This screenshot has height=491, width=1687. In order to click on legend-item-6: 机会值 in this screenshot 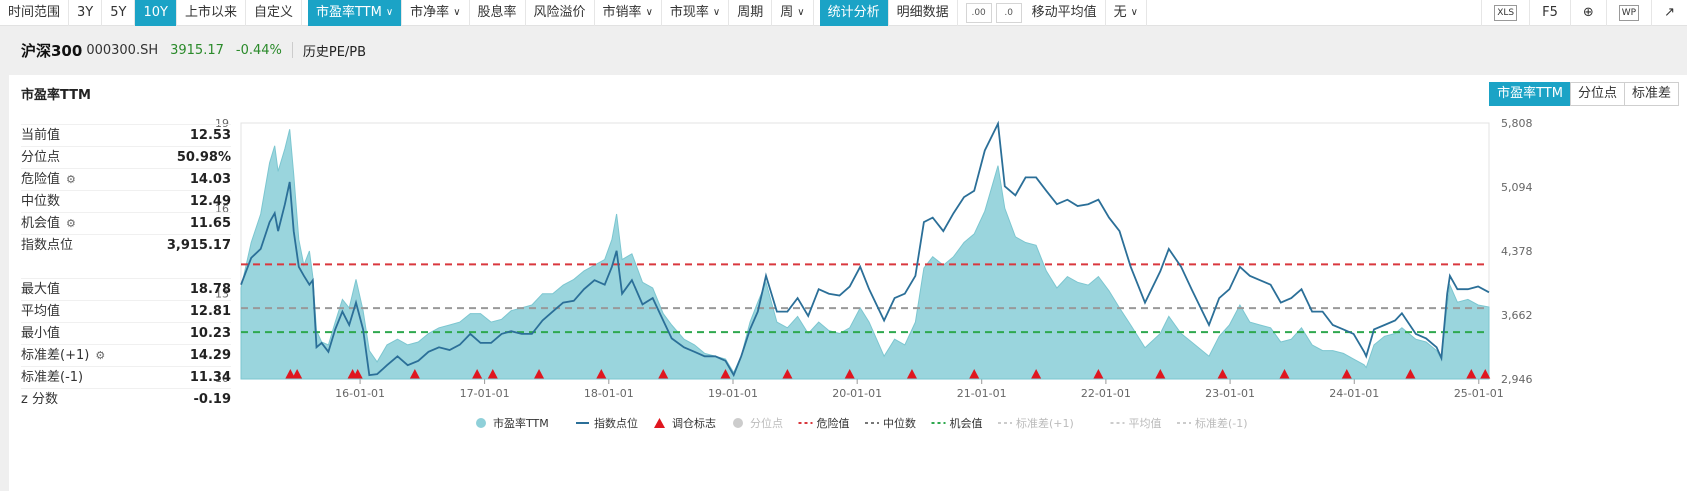, I will do `click(957, 423)`.